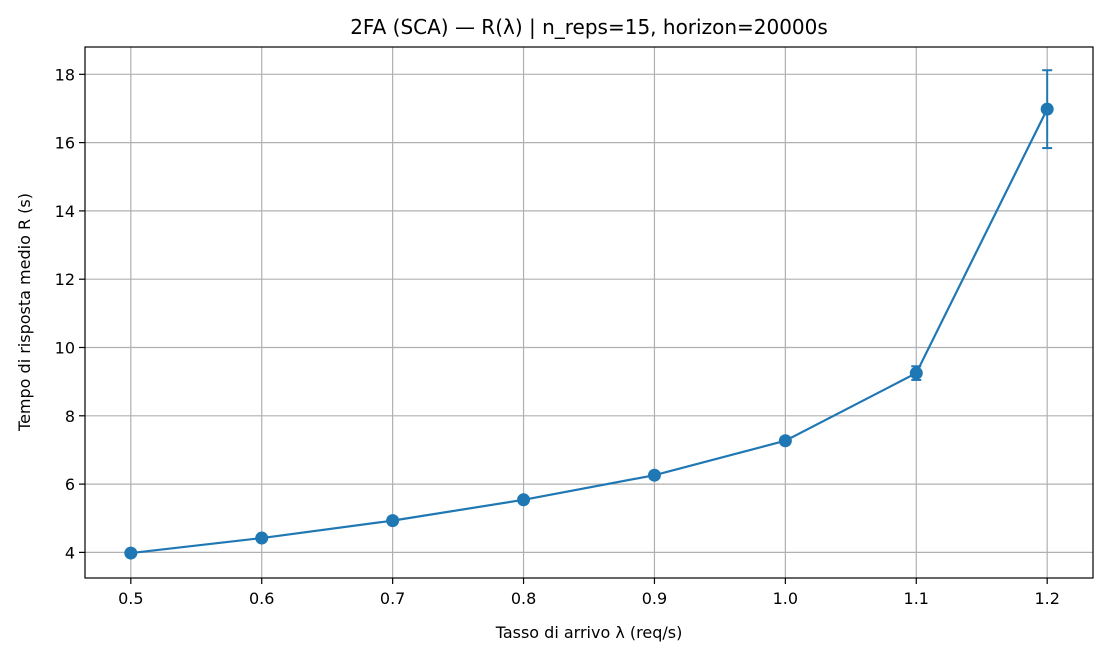  What do you see at coordinates (70, 484) in the screenshot?
I see `y-tick-label: 6` at bounding box center [70, 484].